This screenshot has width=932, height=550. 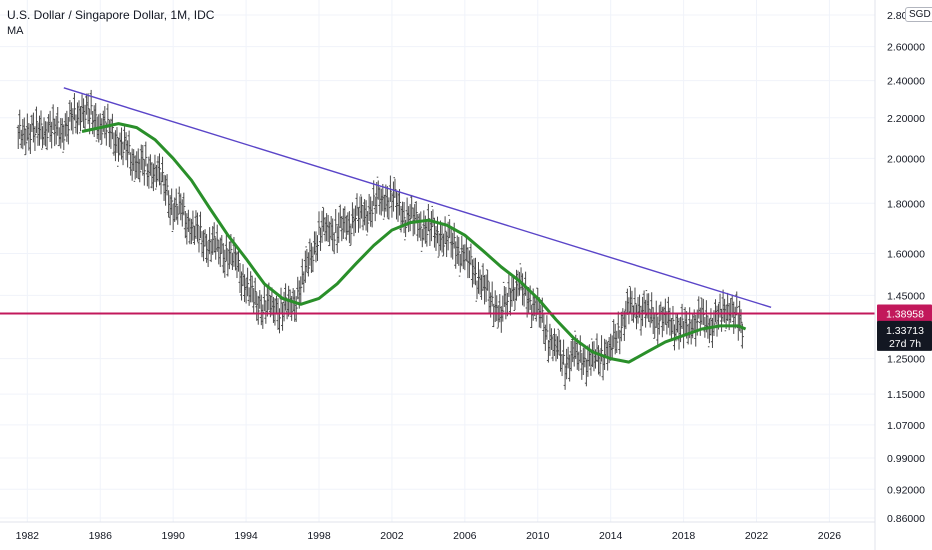 I want to click on x-tick-label: 1982, so click(x=28, y=536).